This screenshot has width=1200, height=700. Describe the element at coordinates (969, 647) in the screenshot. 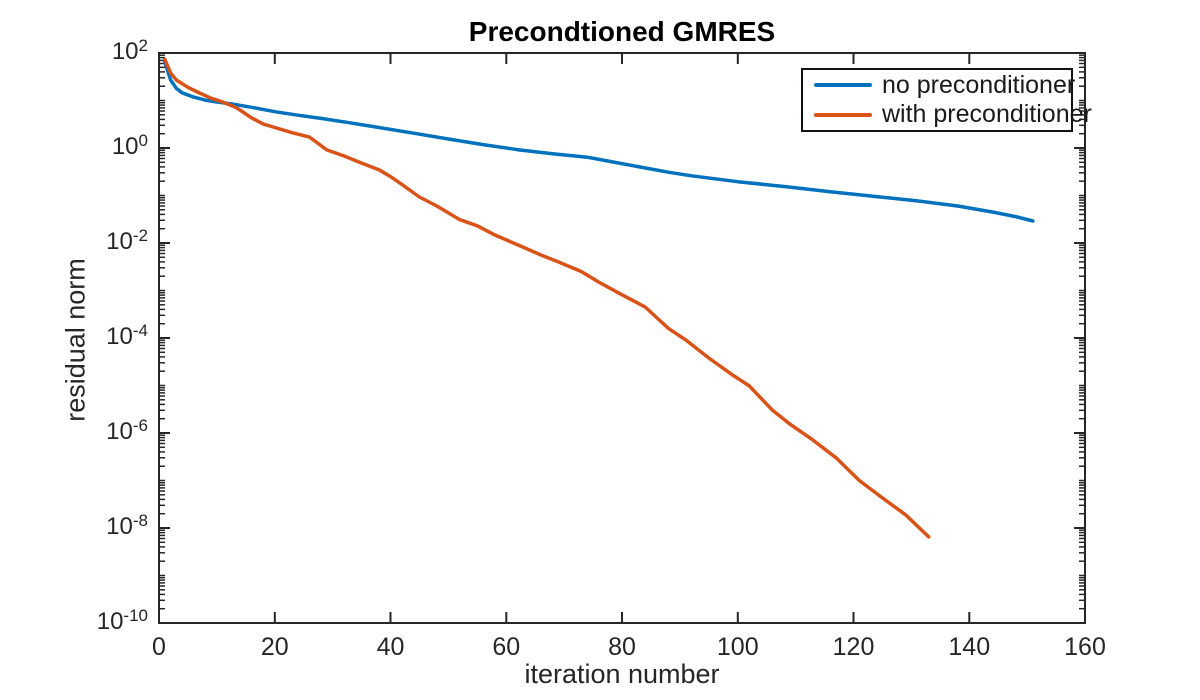

I see `x-tick-label: 140` at that location.